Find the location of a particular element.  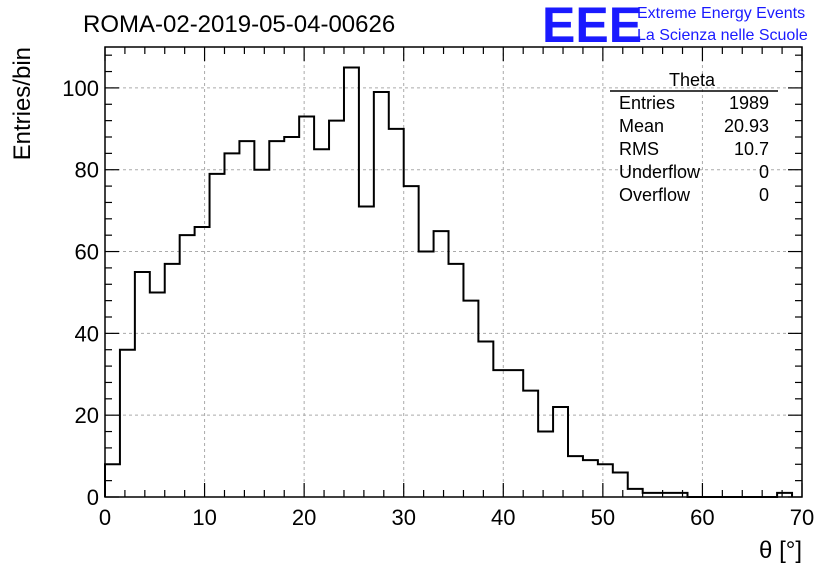

y-tick-label: 0 is located at coordinates (93, 497).